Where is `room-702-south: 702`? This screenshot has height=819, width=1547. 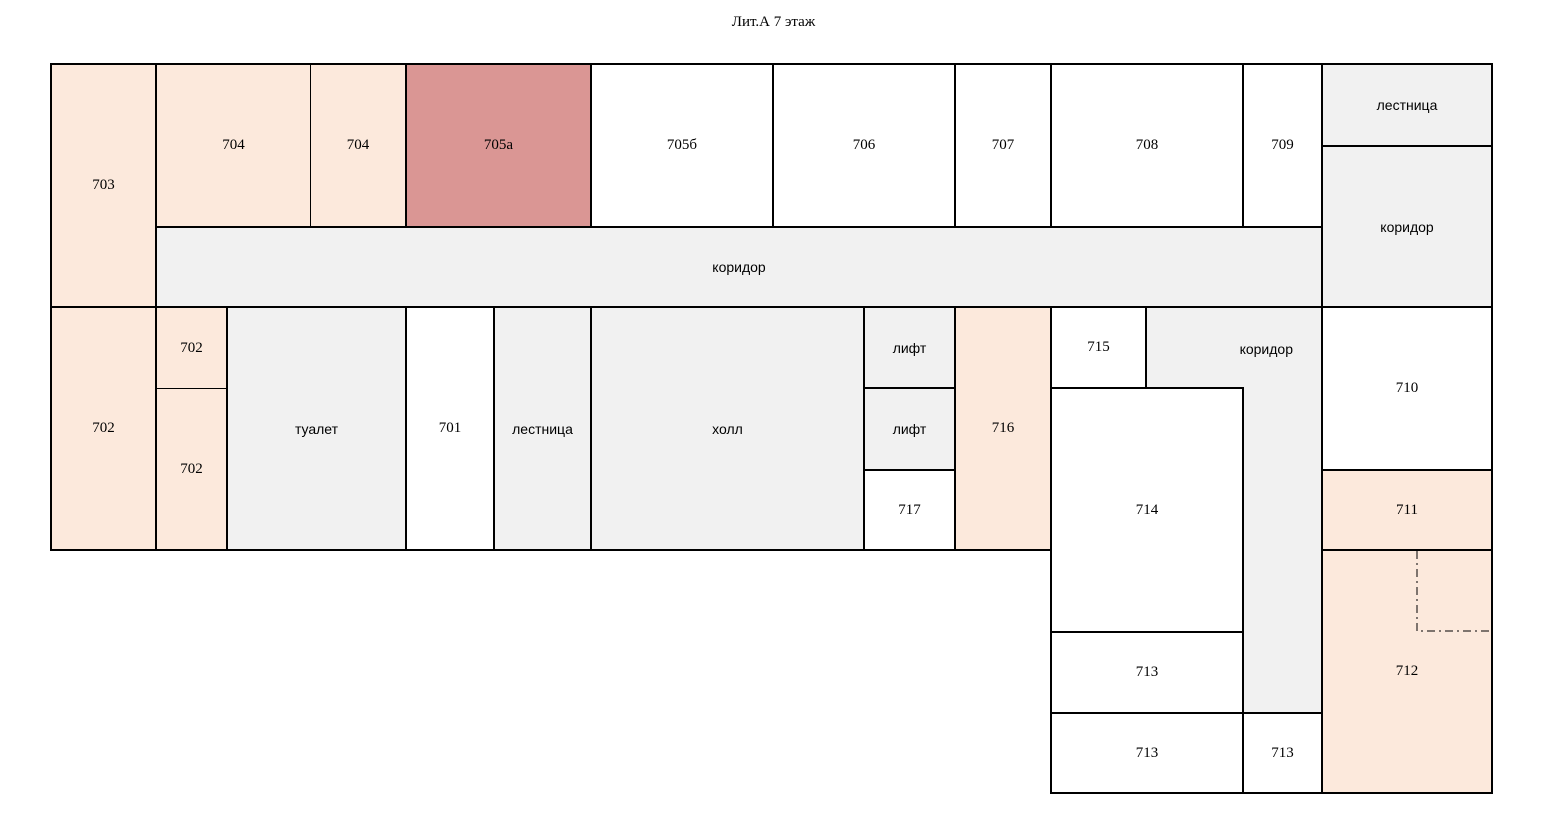
room-702-south: 702 is located at coordinates (191, 469).